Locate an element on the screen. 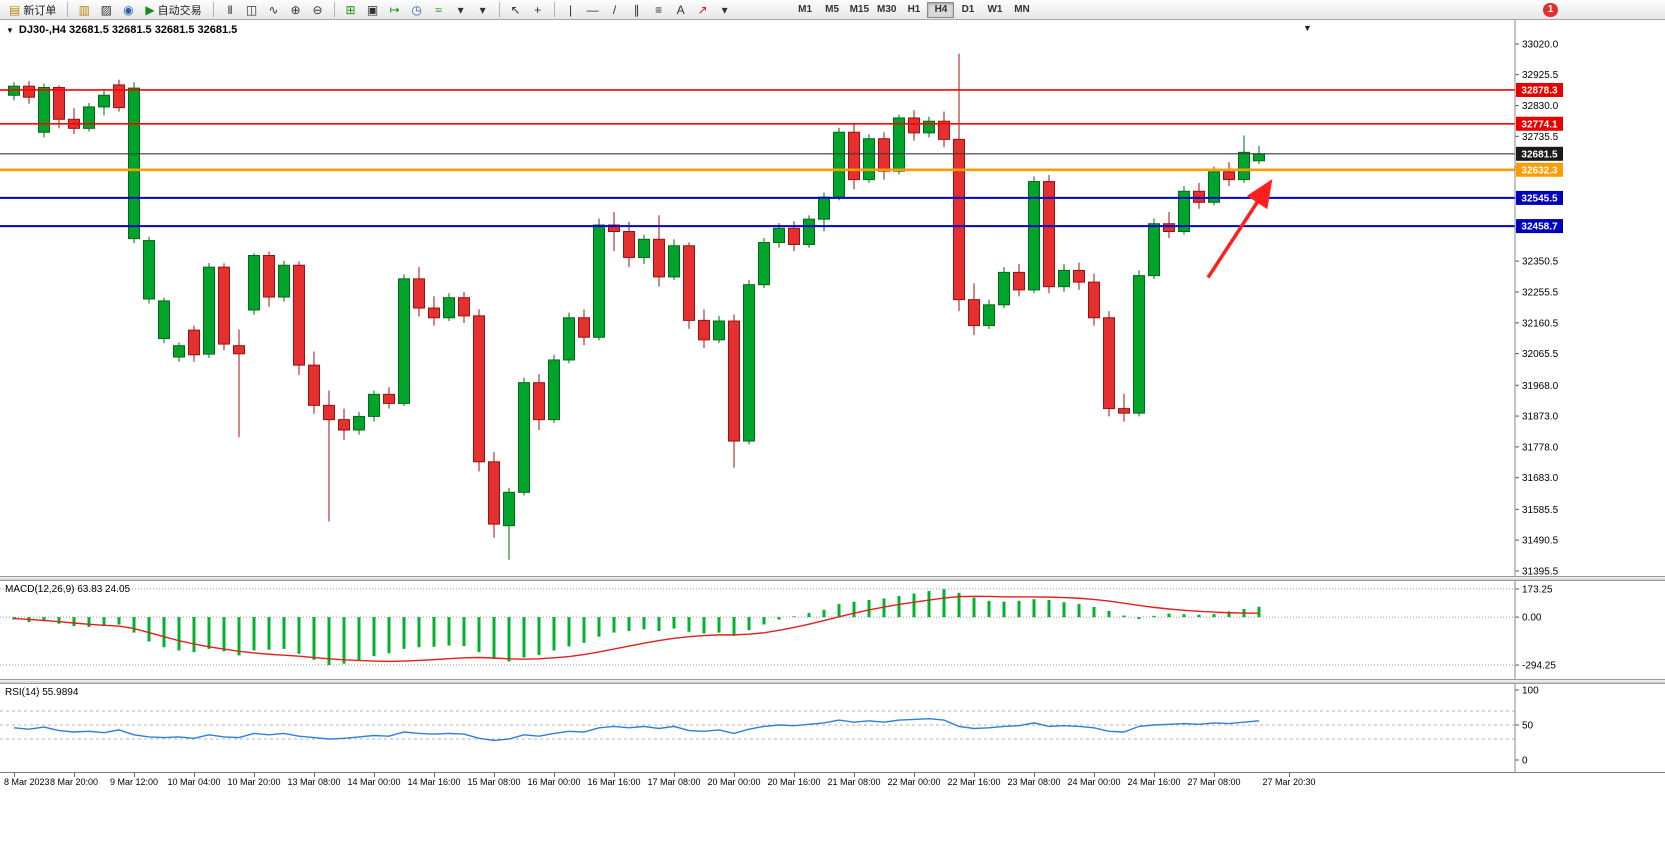 This screenshot has height=841, width=1665. rsi-axis-tick: 50 is located at coordinates (1528, 726).